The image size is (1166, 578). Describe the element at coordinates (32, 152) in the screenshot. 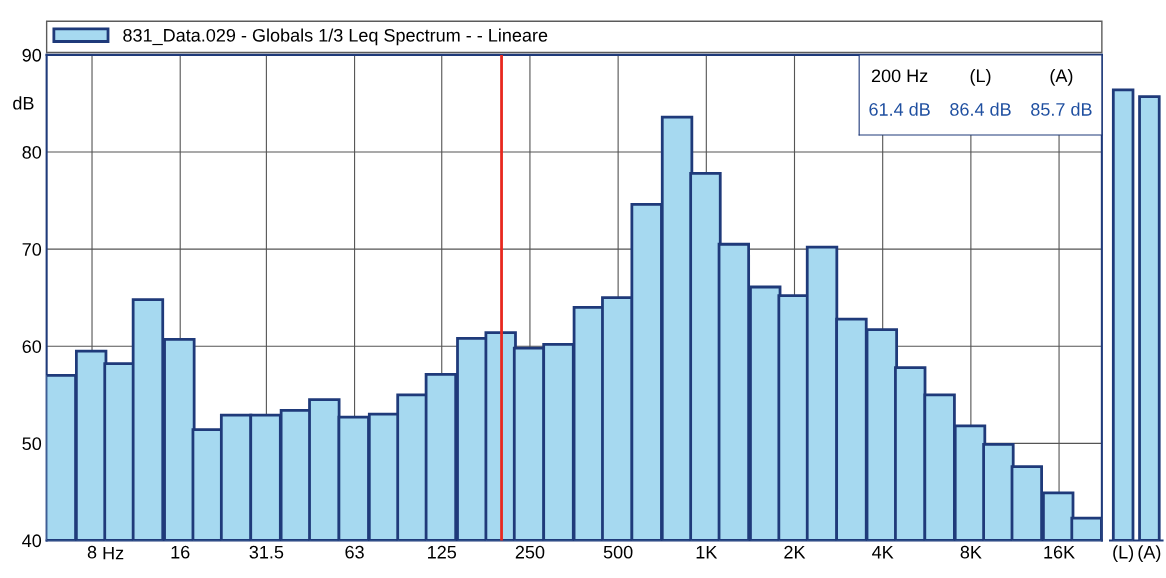

I see `y-tick-label: 80` at that location.